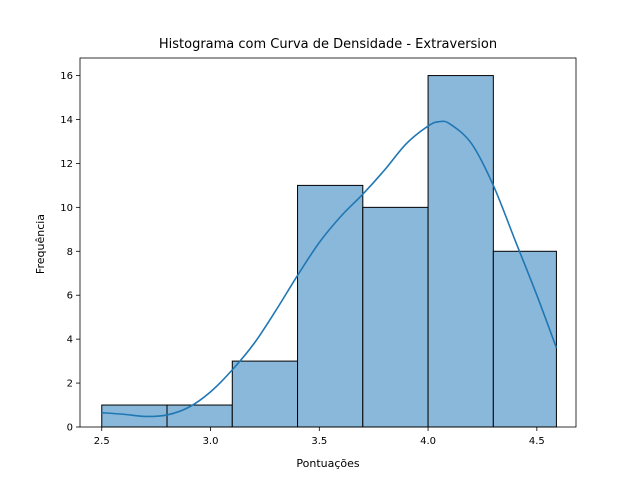 The width and height of the screenshot is (640, 480). Describe the element at coordinates (537, 441) in the screenshot. I see `x-tick-label: 4.5` at that location.